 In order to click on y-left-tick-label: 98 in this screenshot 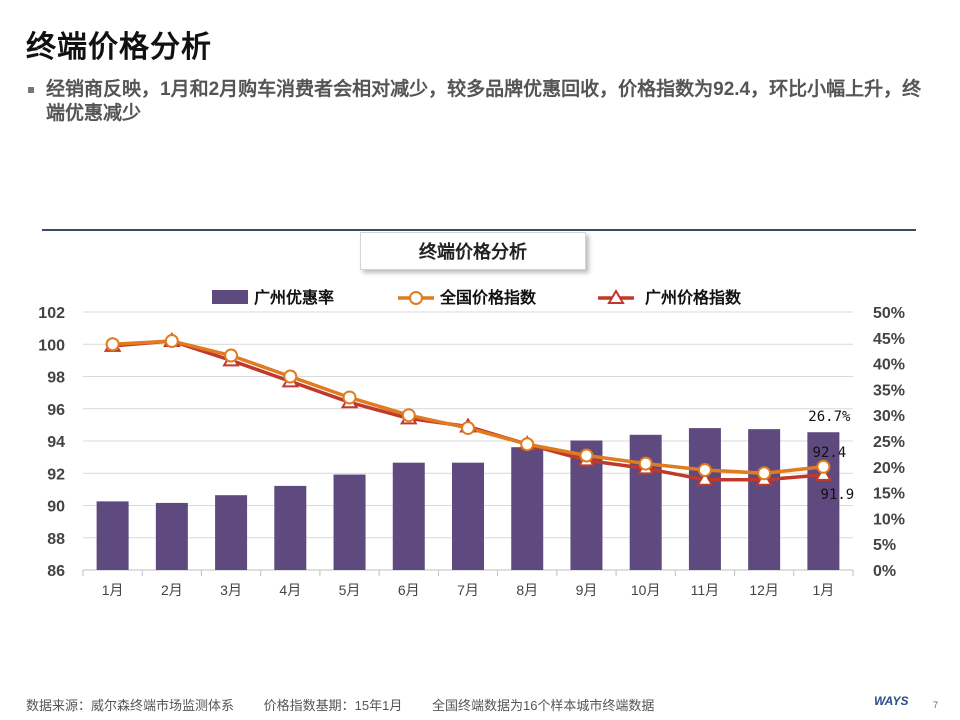, I will do `click(56, 378)`.